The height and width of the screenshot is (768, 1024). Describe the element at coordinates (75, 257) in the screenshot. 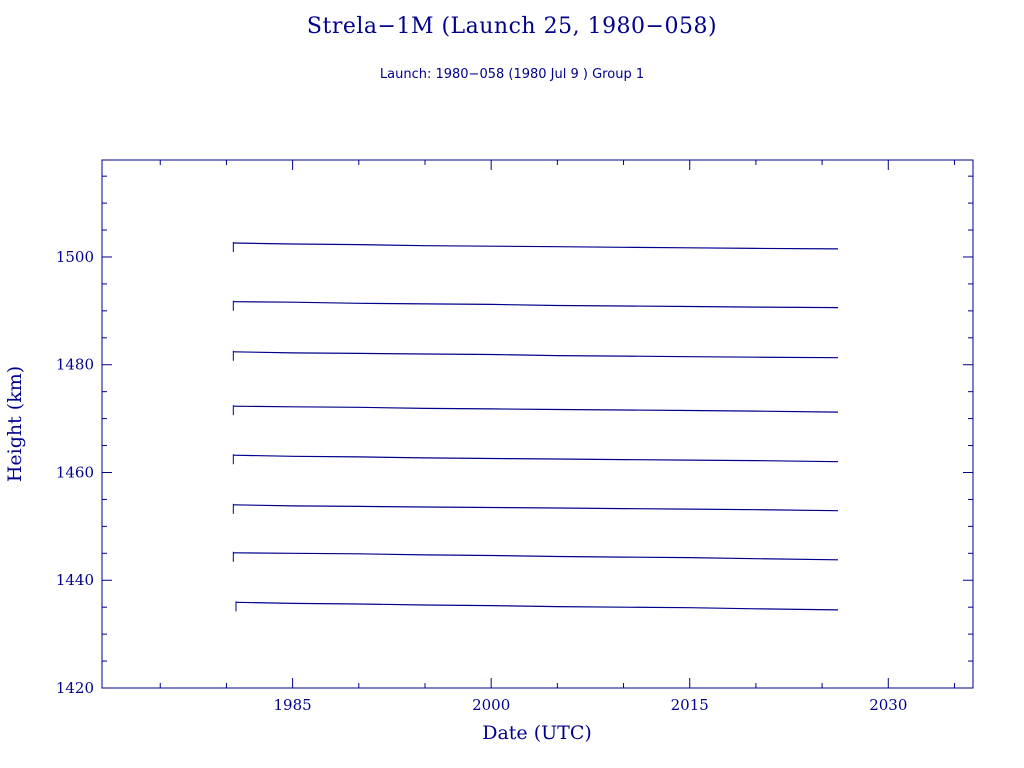

I see `y-tick-label: 1500` at that location.